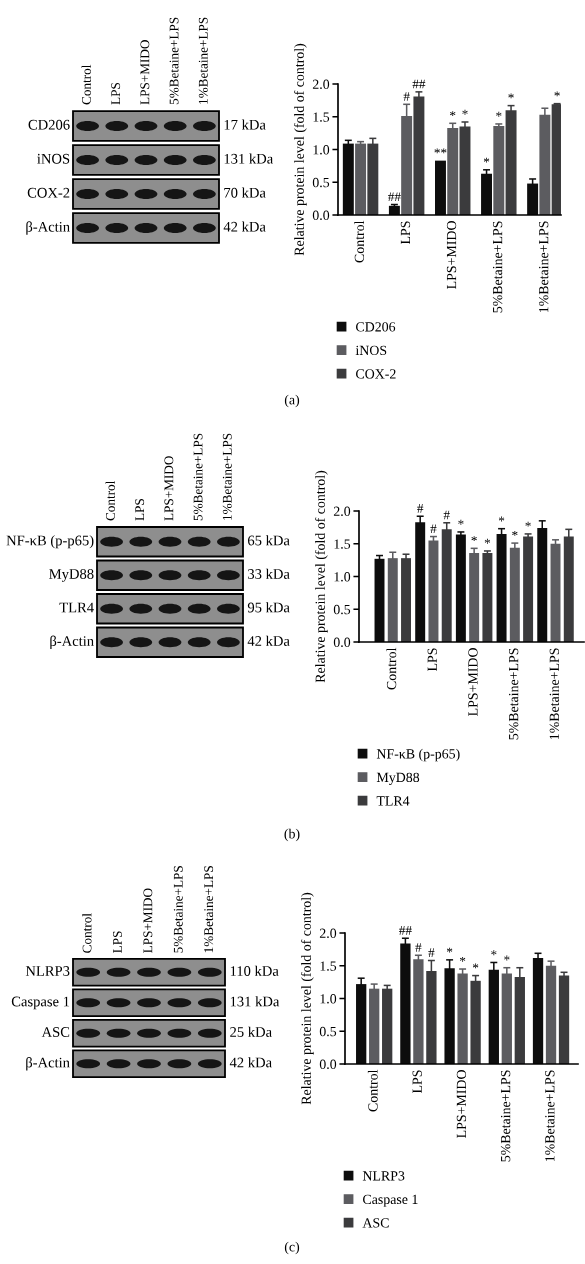 The width and height of the screenshot is (585, 1264). What do you see at coordinates (76, 607) in the screenshot?
I see `category-label: TLR4` at bounding box center [76, 607].